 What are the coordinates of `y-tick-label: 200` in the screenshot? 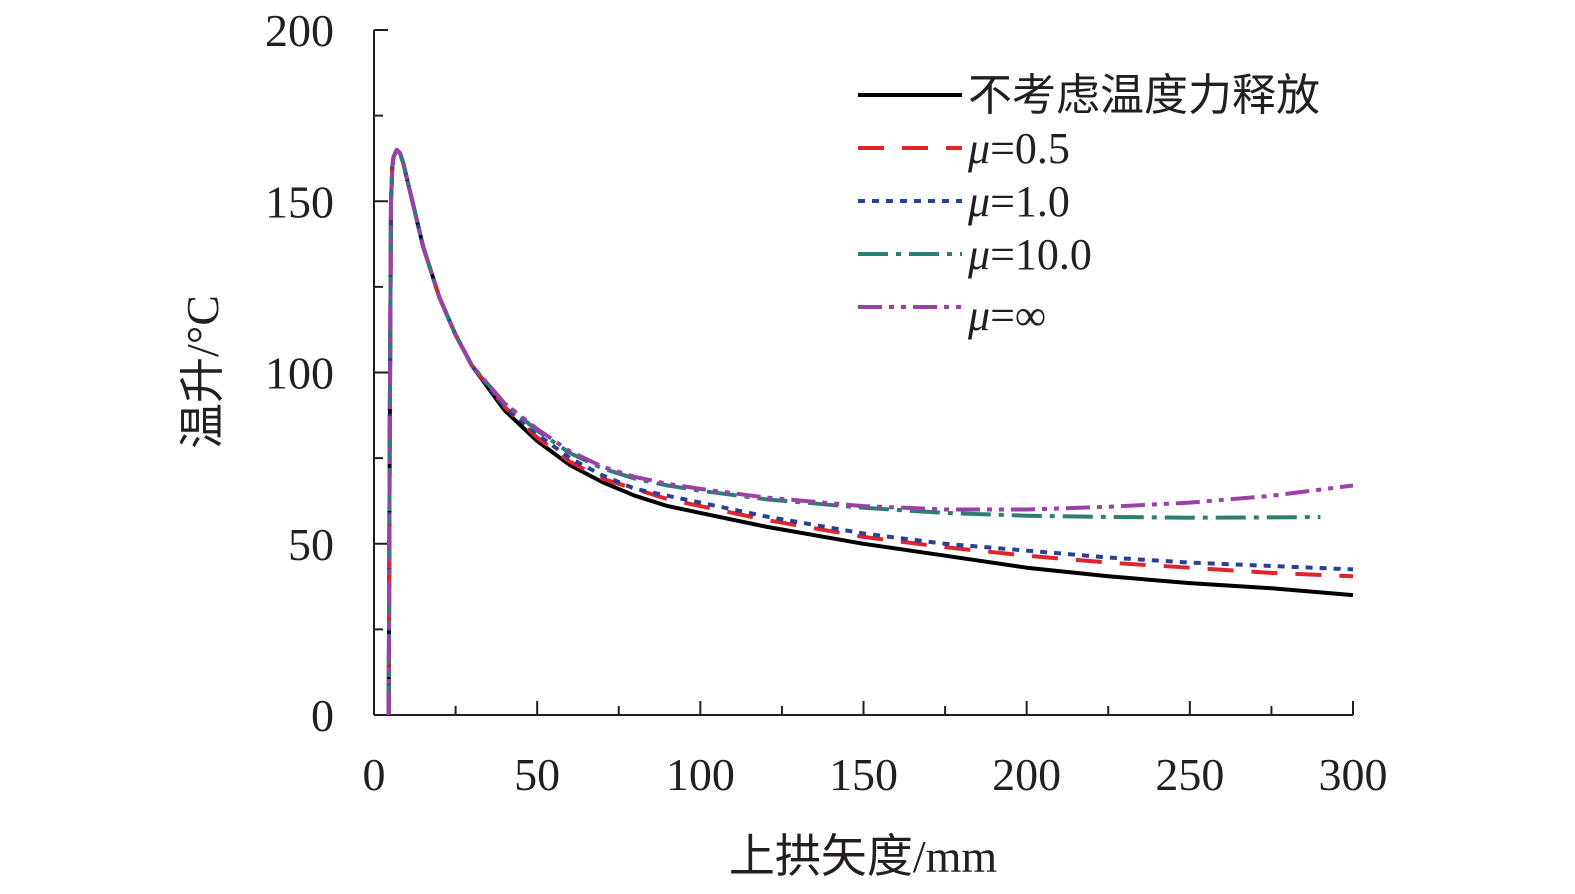 It's located at (299, 30).